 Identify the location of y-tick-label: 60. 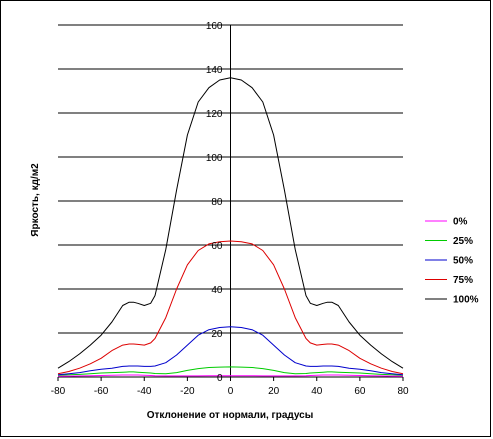
(217, 246).